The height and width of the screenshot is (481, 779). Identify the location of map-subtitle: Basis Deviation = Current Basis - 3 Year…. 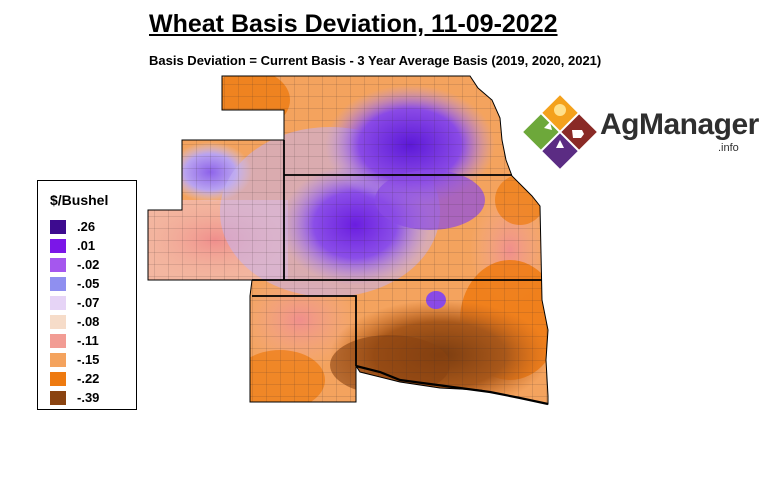
(375, 60).